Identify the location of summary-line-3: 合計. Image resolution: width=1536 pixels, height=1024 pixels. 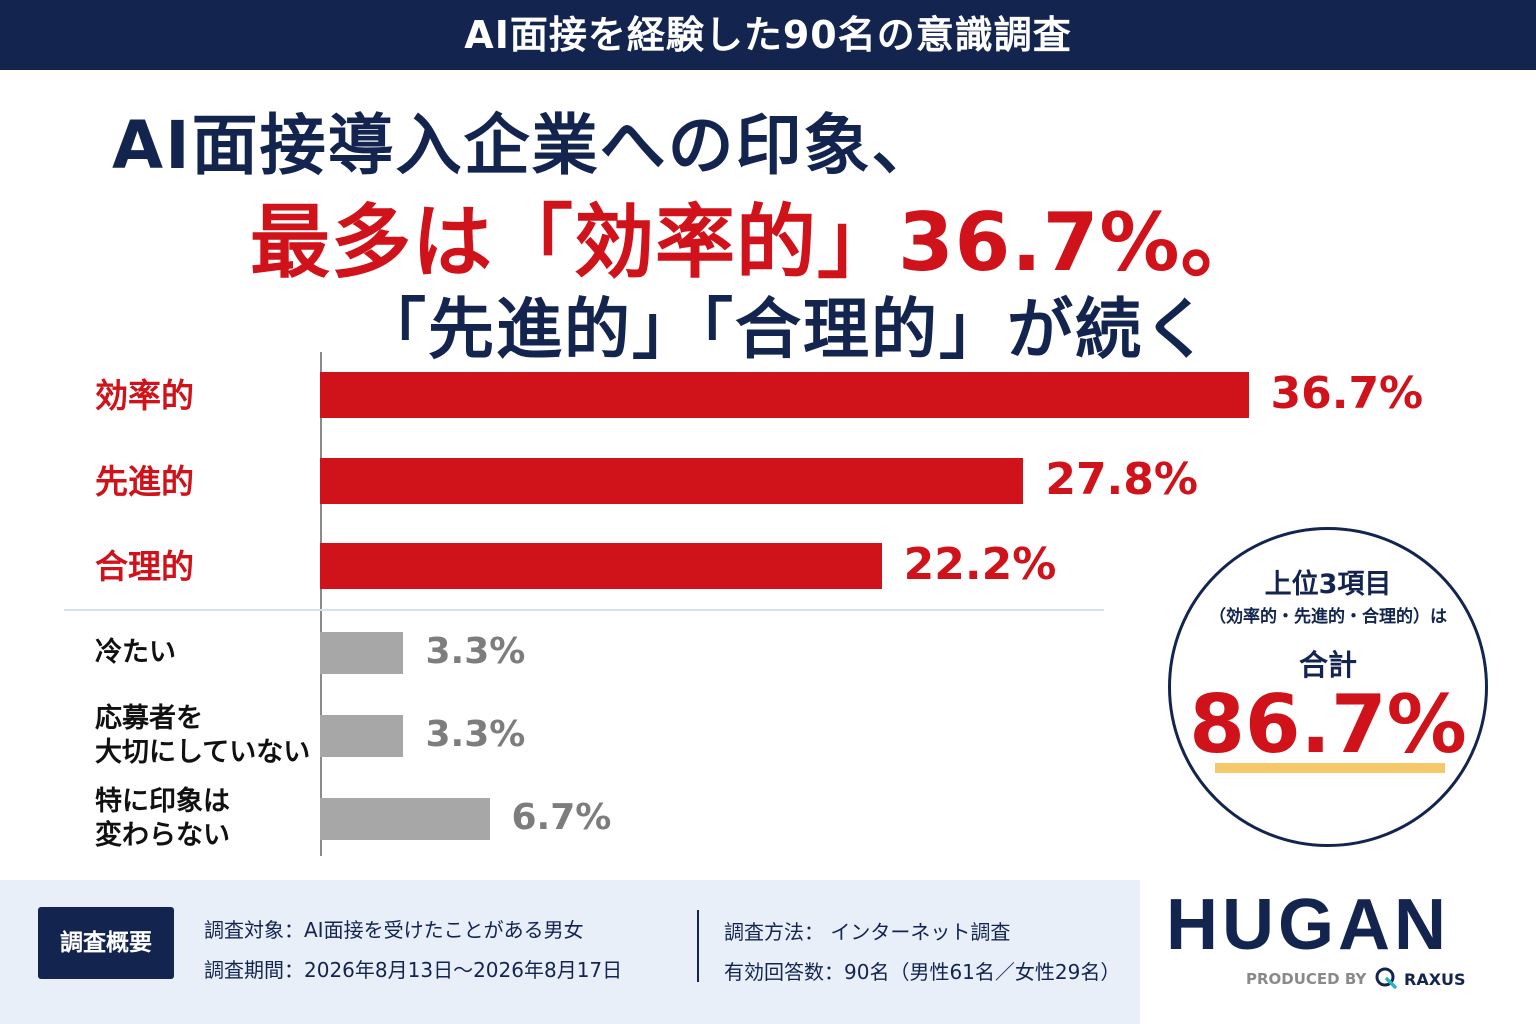
(1327, 665).